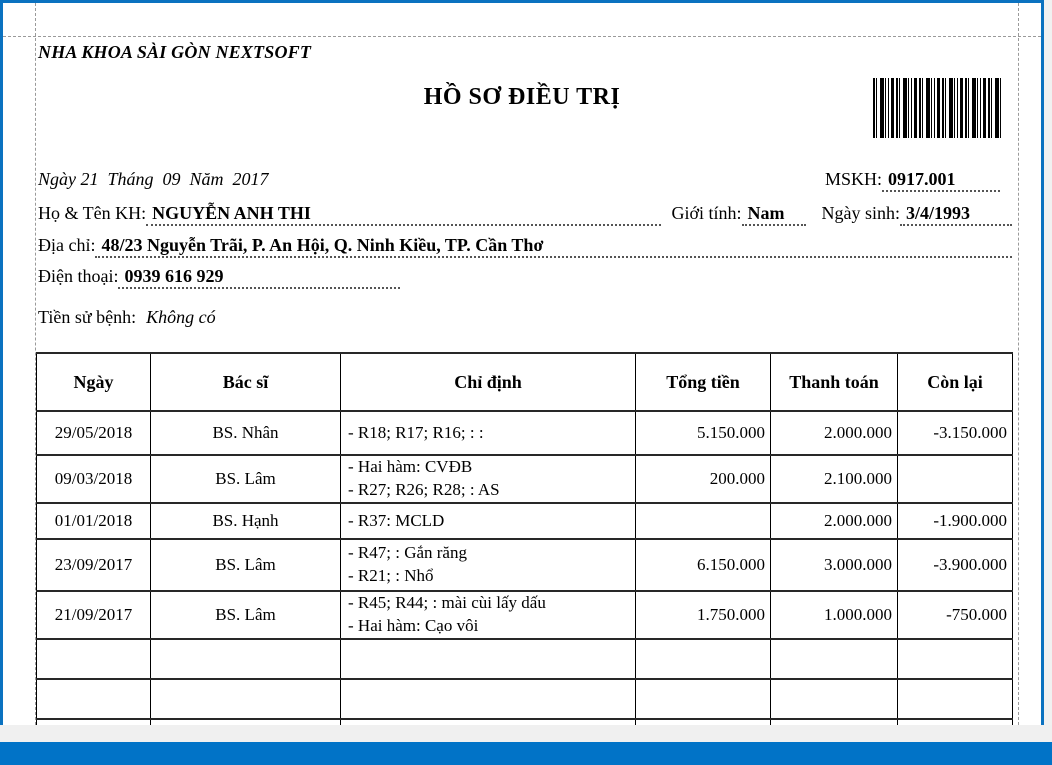 This screenshot has height=765, width=1052. I want to click on cell-total: 5.150.000, so click(703, 433).